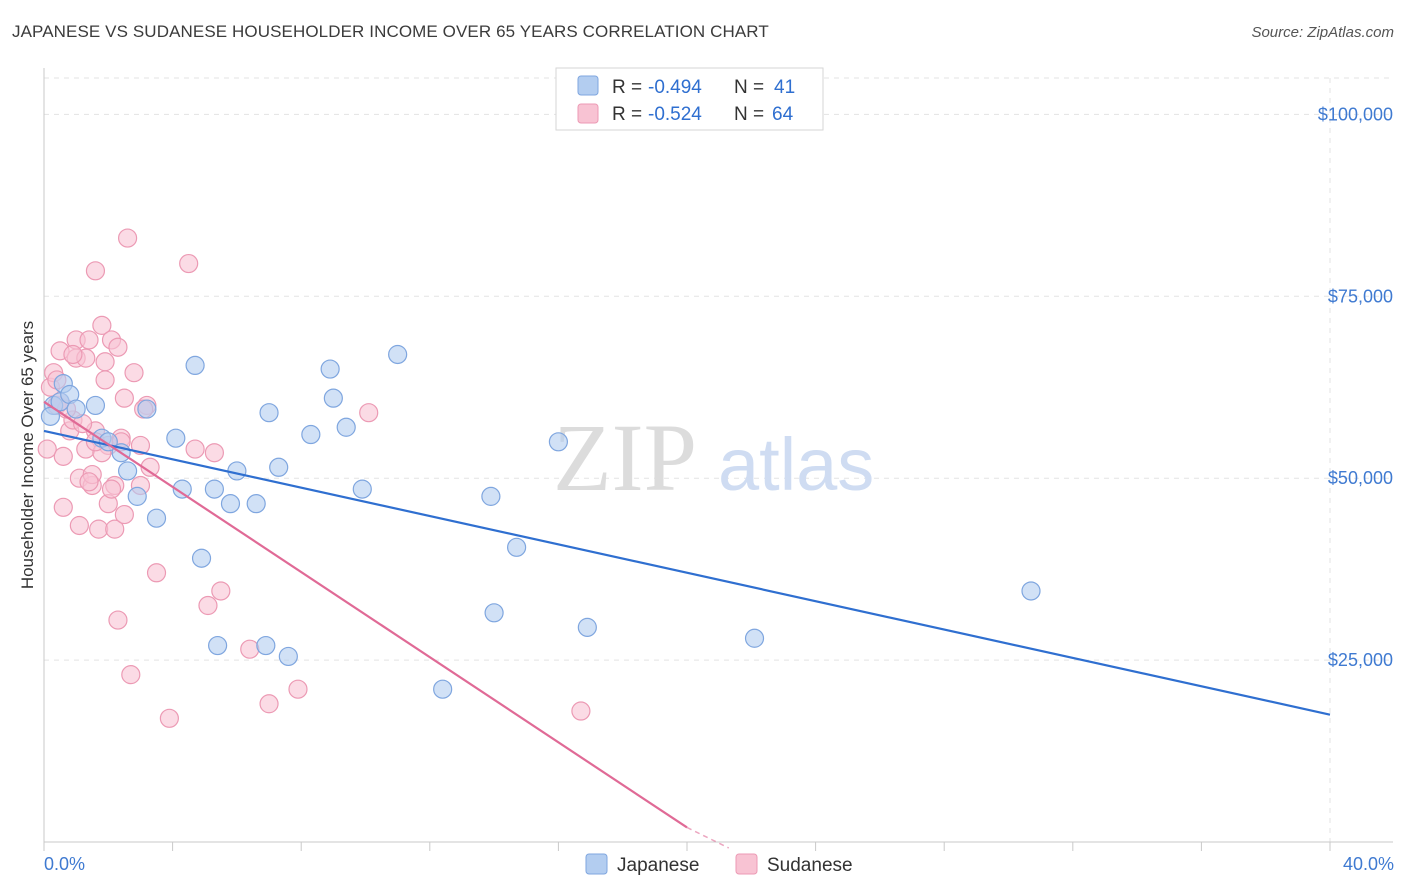 The image size is (1406, 892). Describe the element at coordinates (746, 864) in the screenshot. I see `bottom-legend-swatch-sudanese` at that location.